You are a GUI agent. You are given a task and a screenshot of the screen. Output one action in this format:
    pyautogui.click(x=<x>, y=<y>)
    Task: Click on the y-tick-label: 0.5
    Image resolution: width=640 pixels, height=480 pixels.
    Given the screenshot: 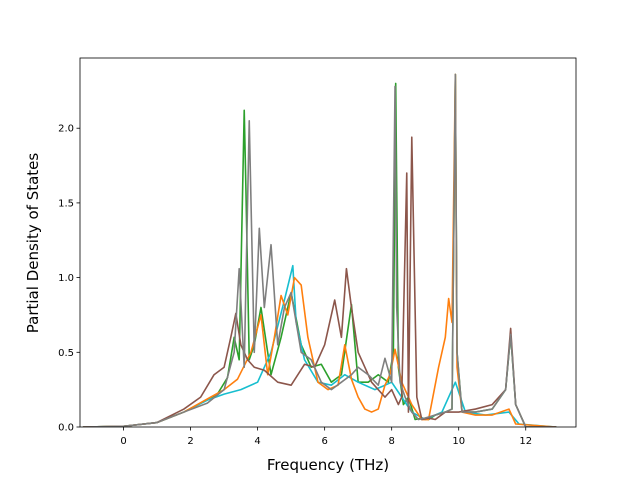 What is the action you would take?
    pyautogui.click(x=66, y=353)
    